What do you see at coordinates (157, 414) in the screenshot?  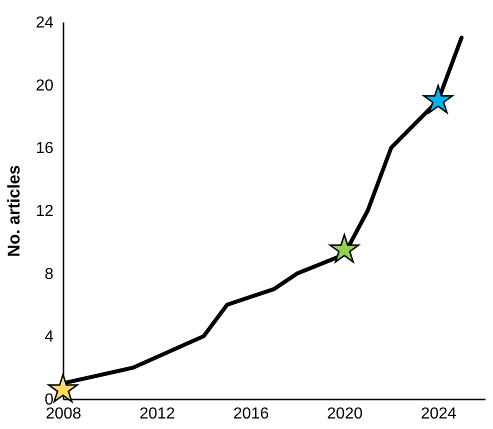 I see `x-tick-label: 2012` at bounding box center [157, 414].